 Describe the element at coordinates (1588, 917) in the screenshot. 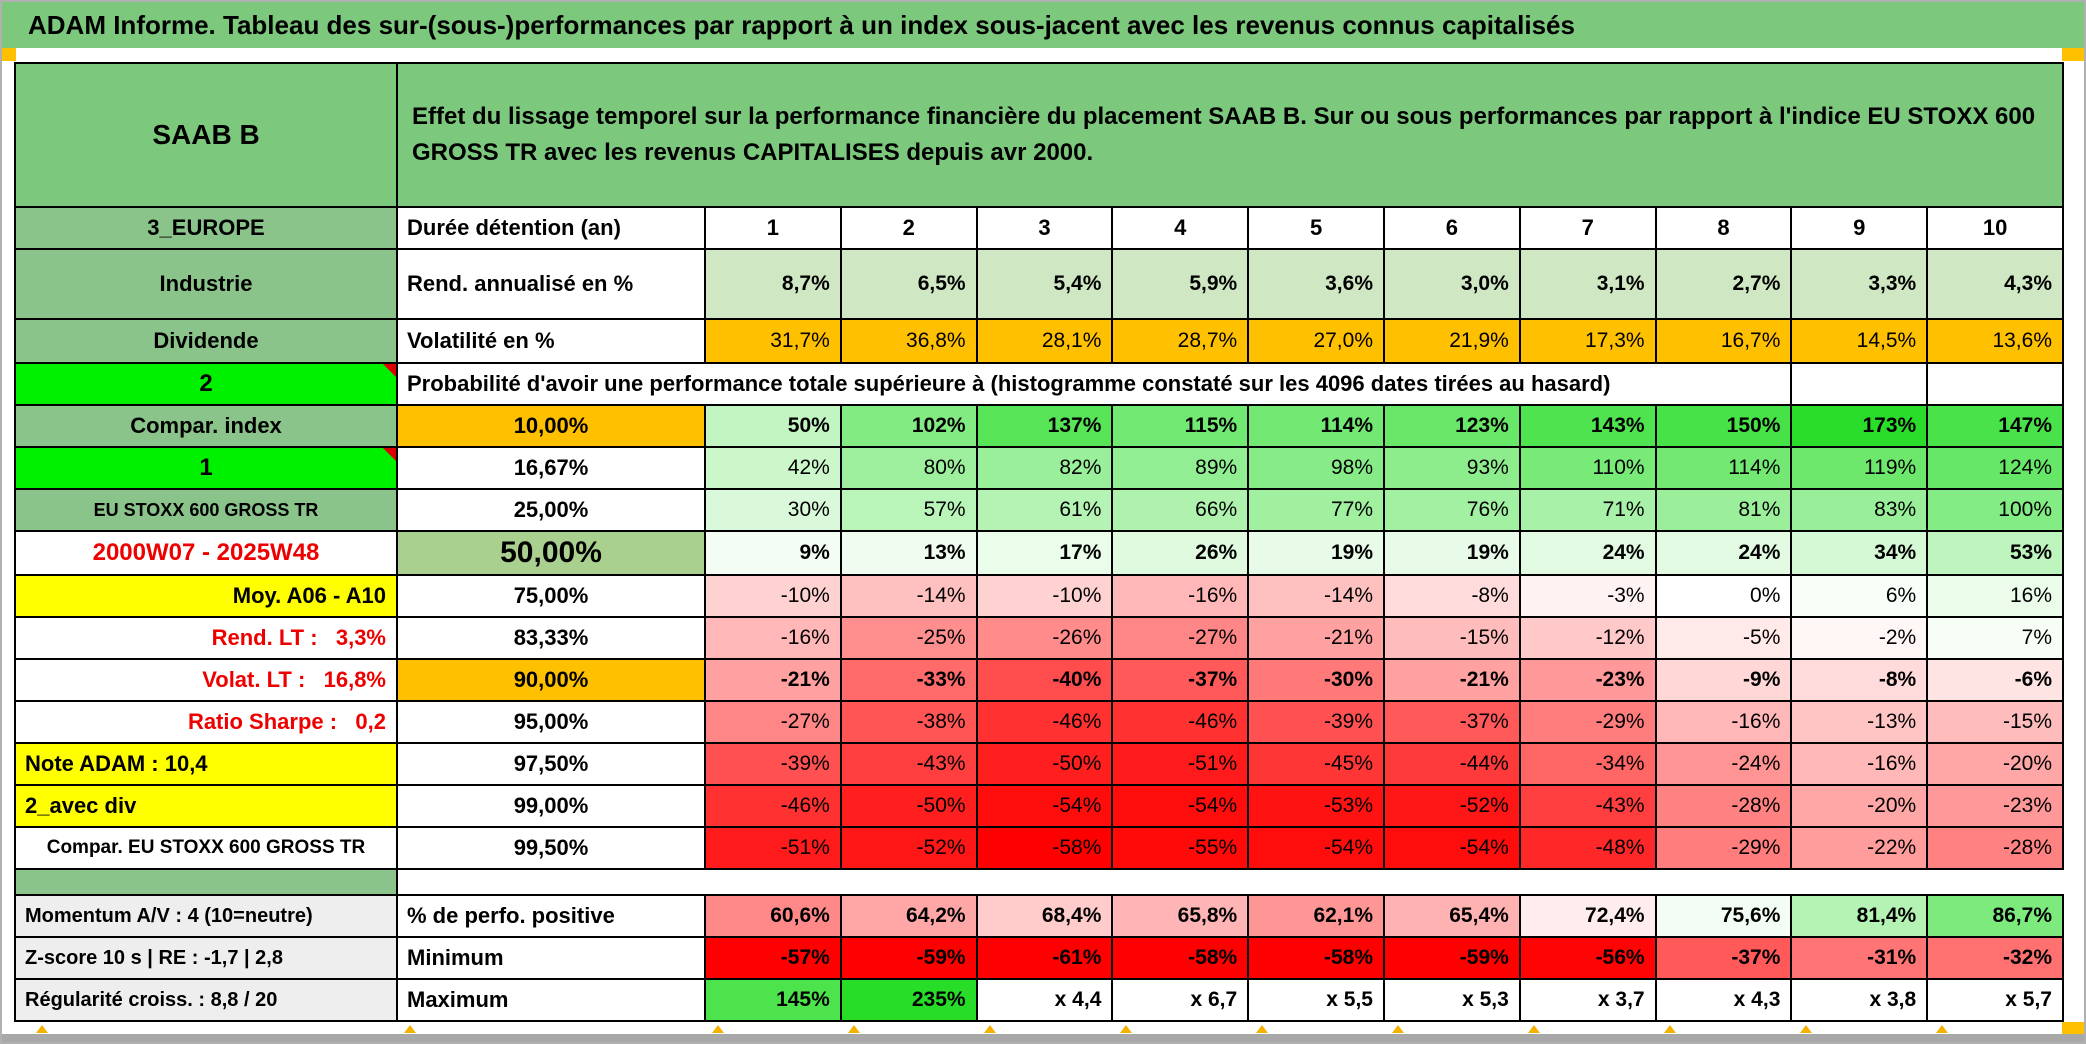

I see `value-cell: 72,4%` at that location.